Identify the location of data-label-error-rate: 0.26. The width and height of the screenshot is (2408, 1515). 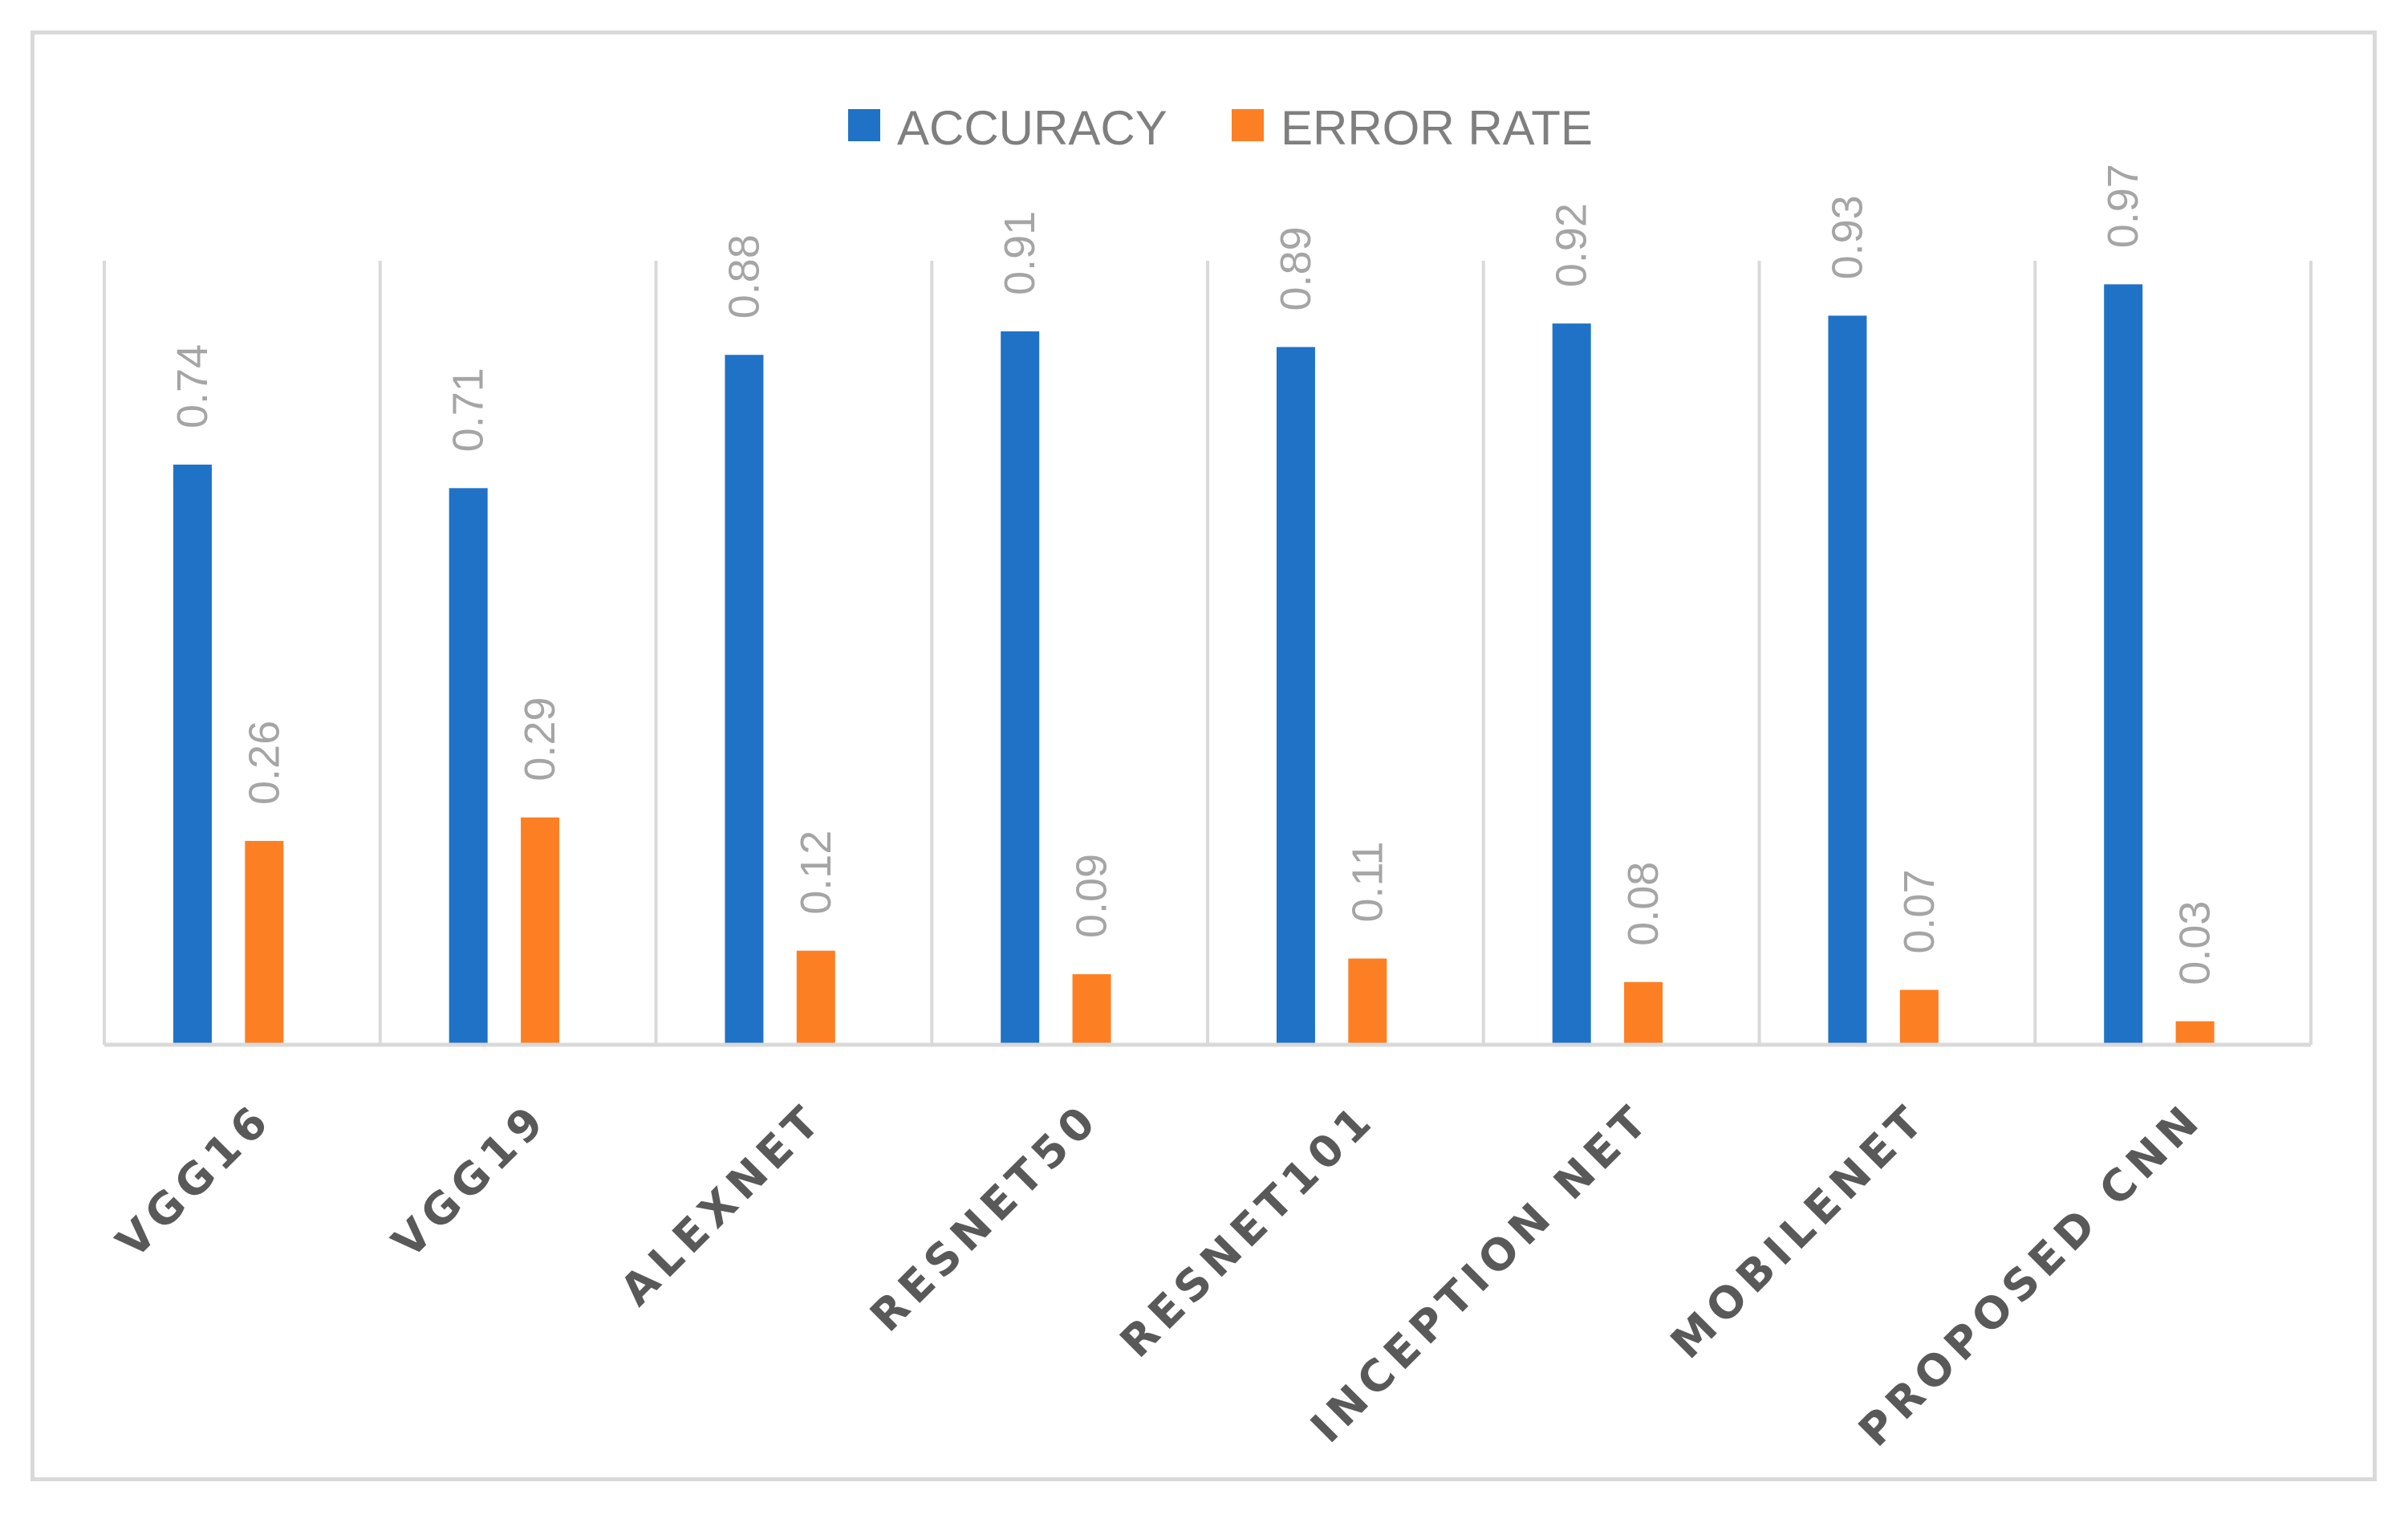
(264, 763).